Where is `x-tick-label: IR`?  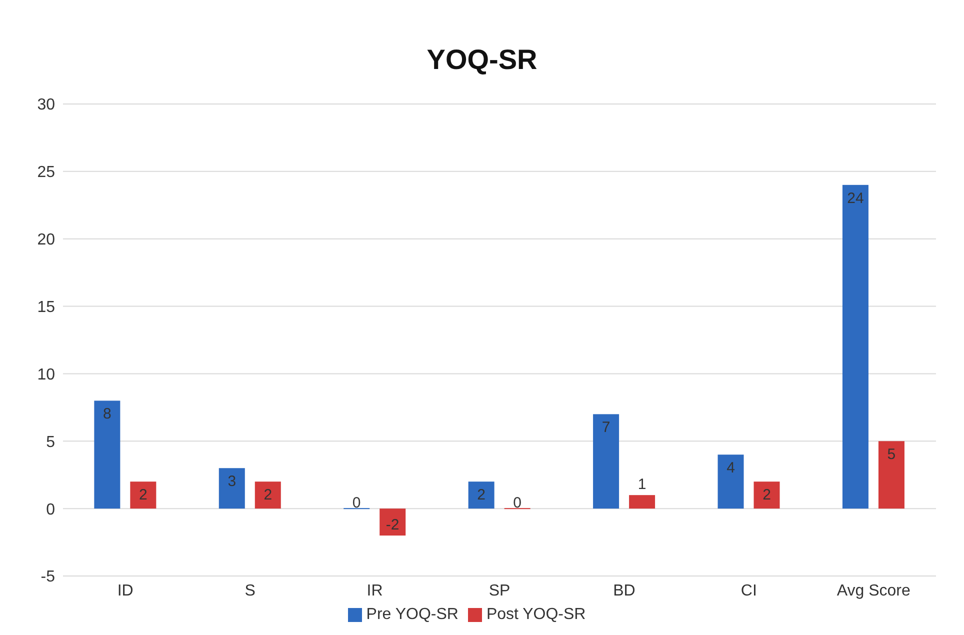 x-tick-label: IR is located at coordinates (374, 591).